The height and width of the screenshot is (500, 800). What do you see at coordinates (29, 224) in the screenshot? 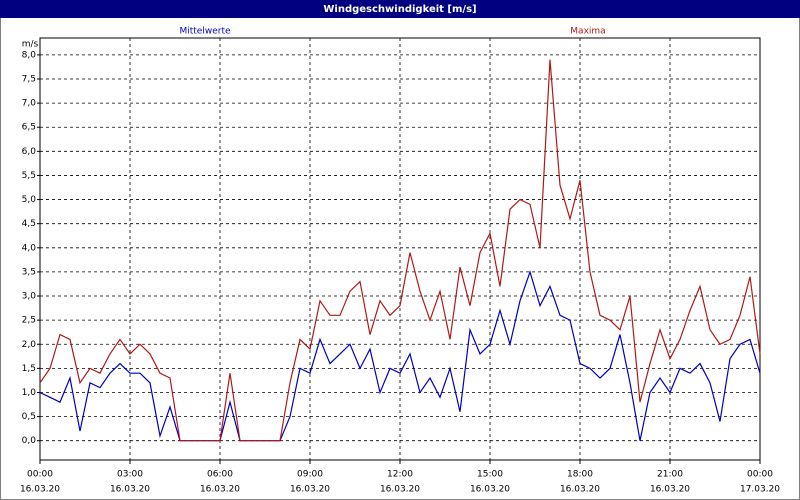
I see `y-tick-label: 4,5` at bounding box center [29, 224].